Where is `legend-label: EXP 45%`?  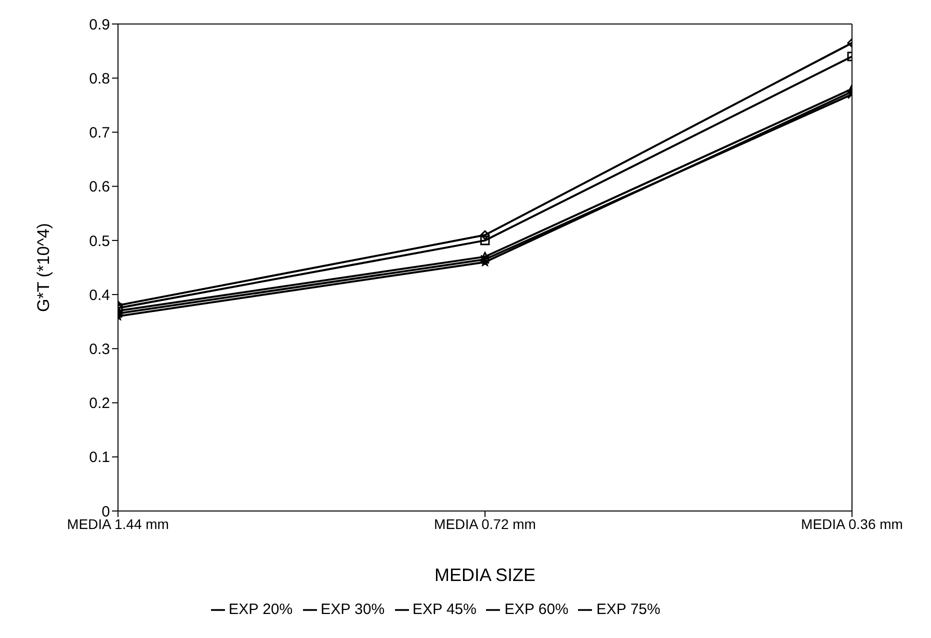
legend-label: EXP 45% is located at coordinates (444, 609).